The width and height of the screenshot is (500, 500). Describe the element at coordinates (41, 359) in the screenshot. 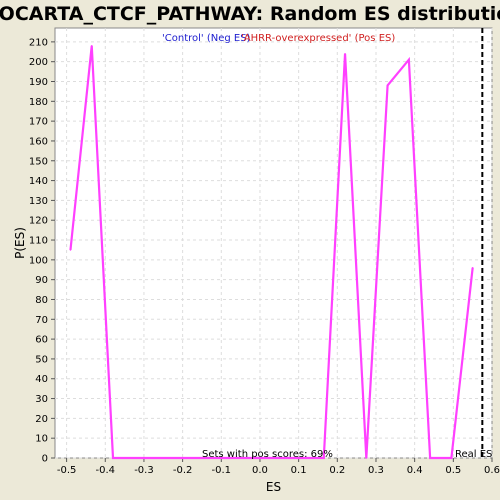

I see `y-tick-label: 50` at that location.